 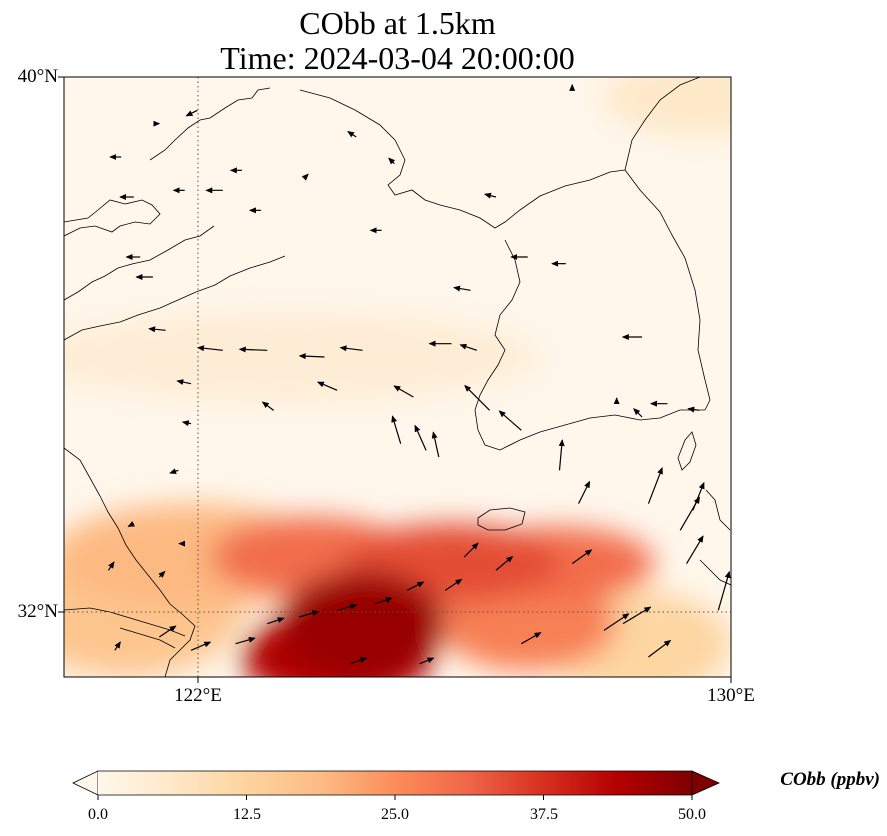 I want to click on liaodong-peninsula, so click(x=210, y=124).